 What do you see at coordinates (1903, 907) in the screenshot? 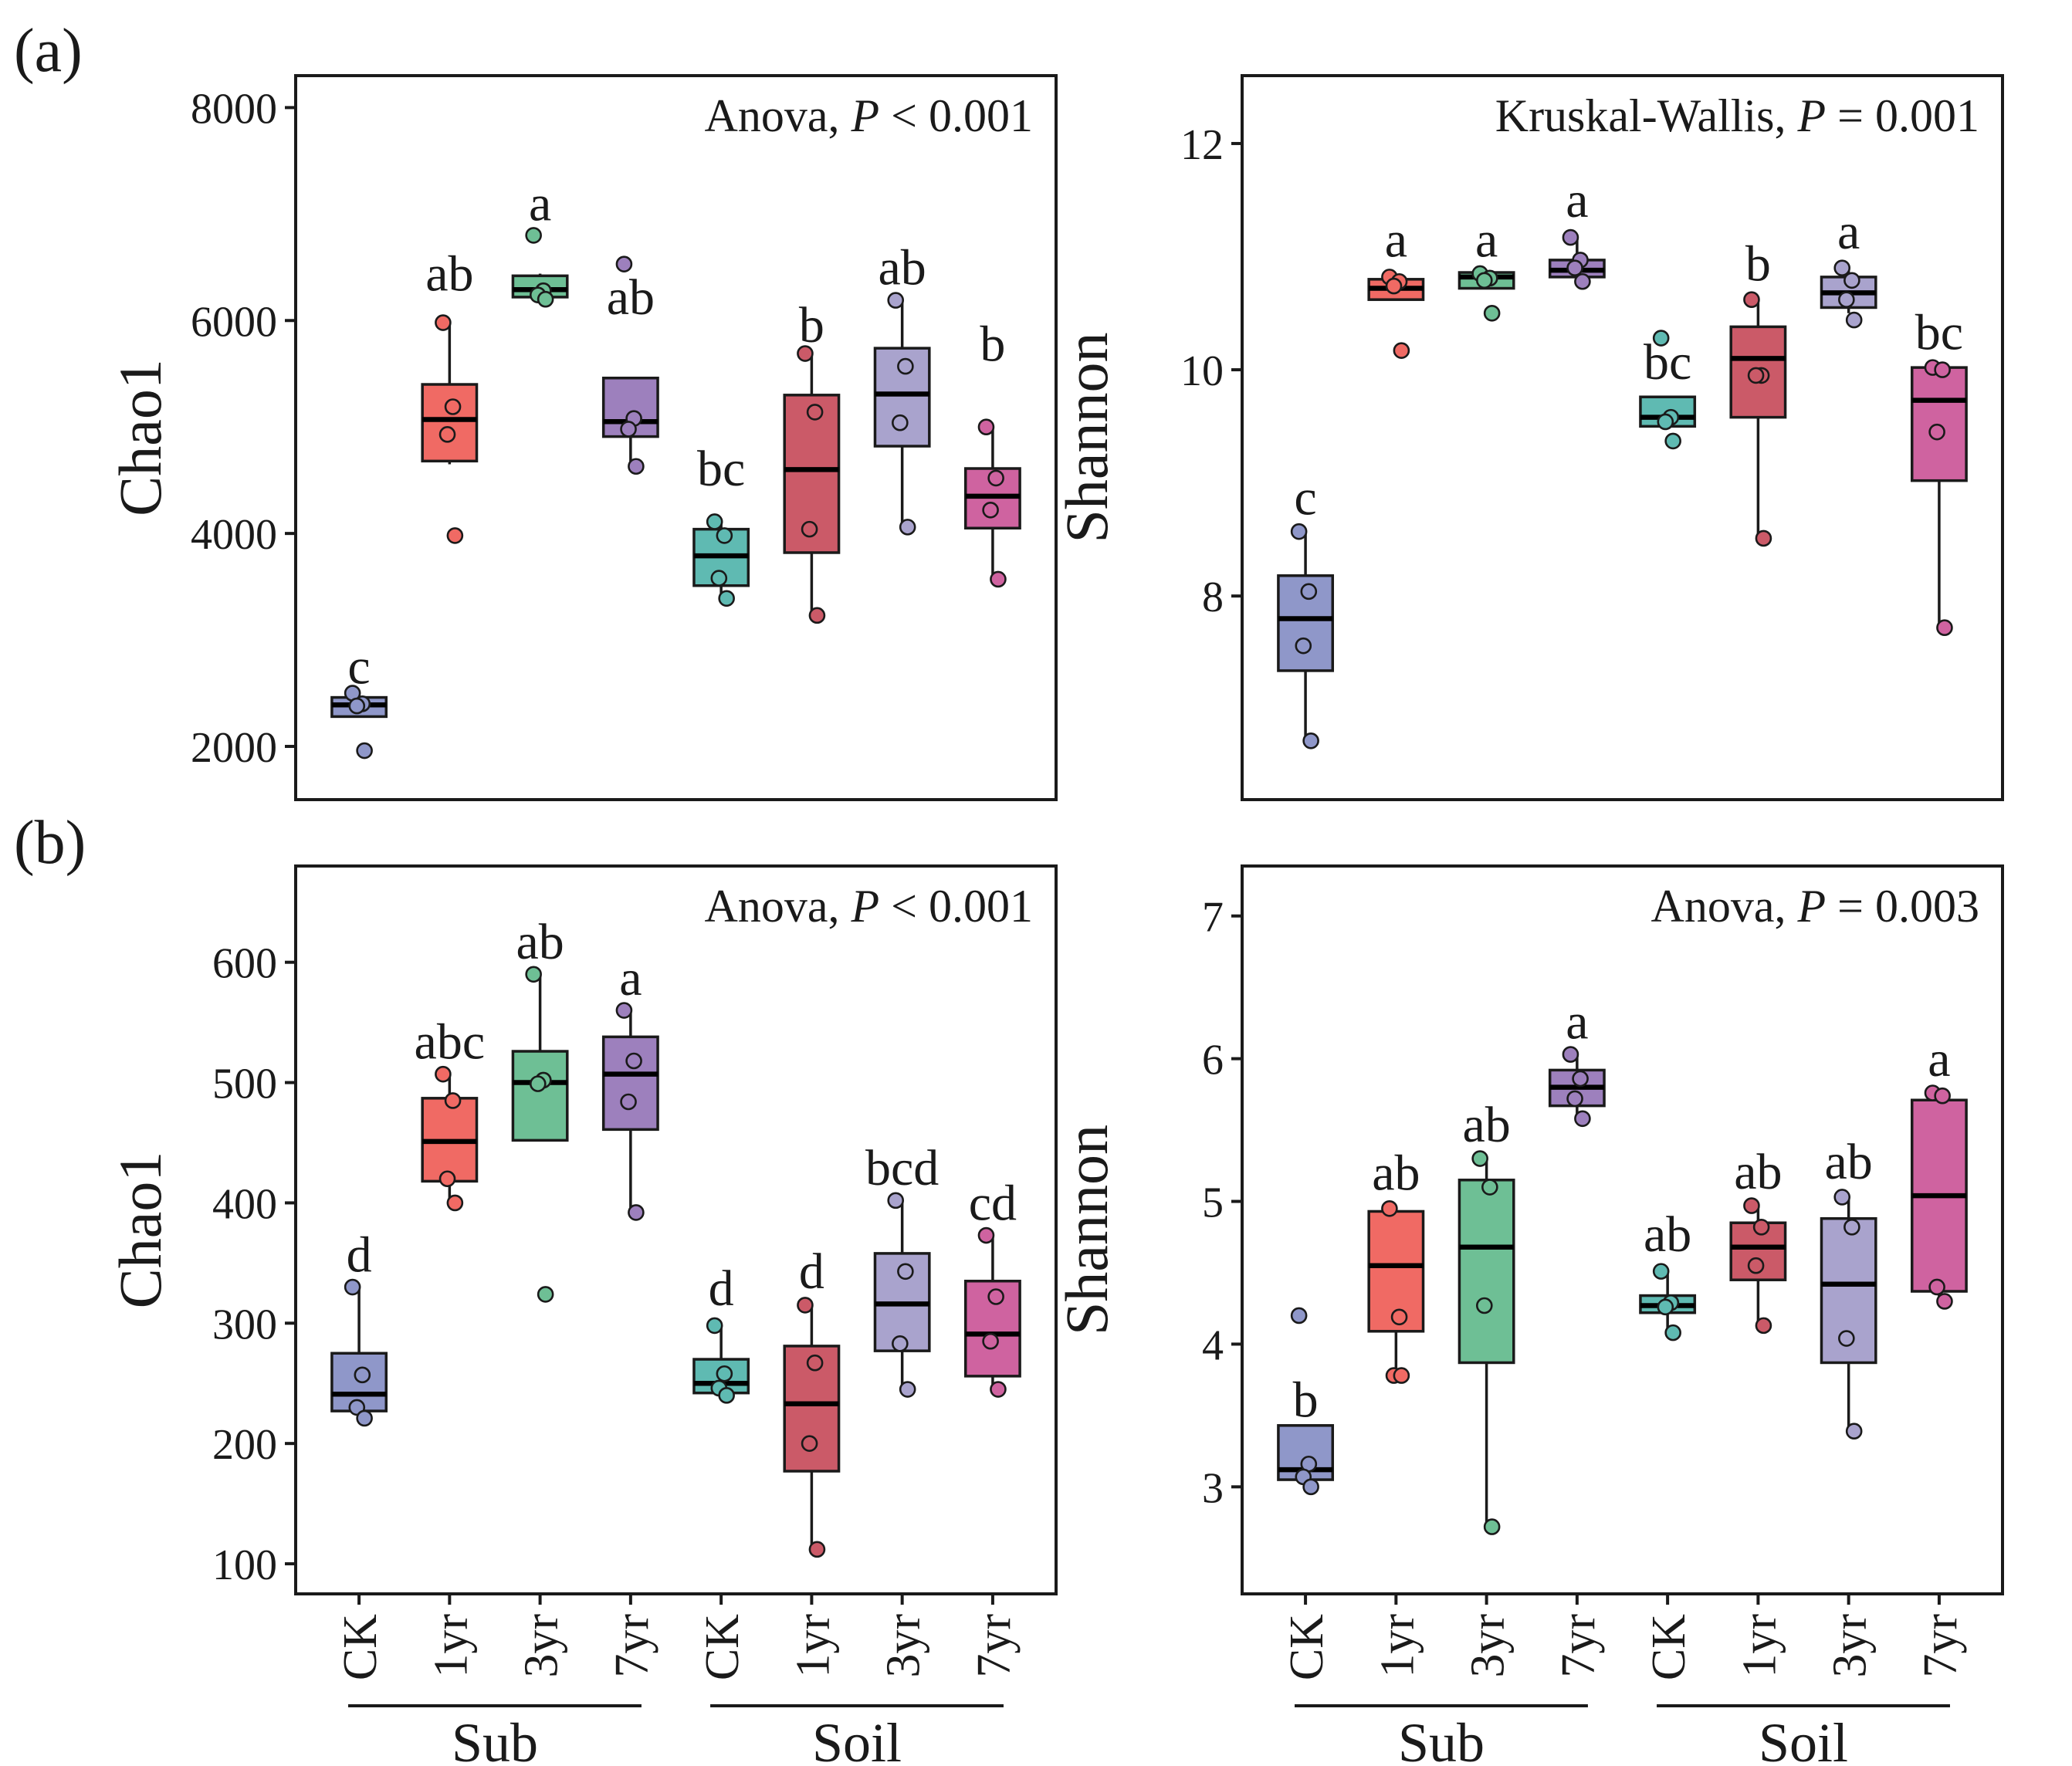
I see `stat-p-value: = 0.003` at bounding box center [1903, 907].